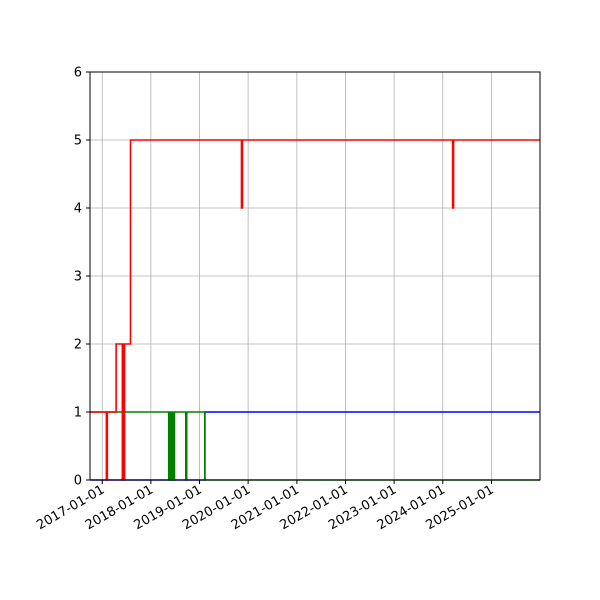 The width and height of the screenshot is (600, 600). I want to click on y-tick-label: 4, so click(78, 209).